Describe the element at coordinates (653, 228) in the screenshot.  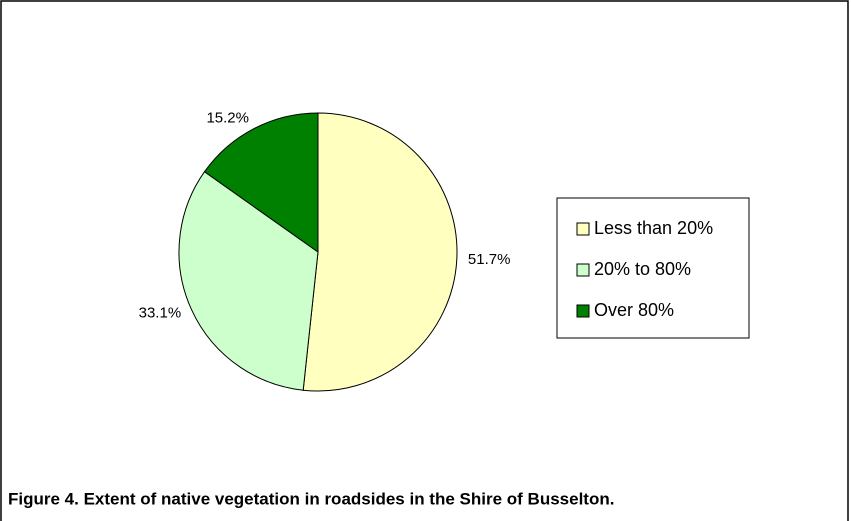
I see `legend-label: Less than 20%` at that location.